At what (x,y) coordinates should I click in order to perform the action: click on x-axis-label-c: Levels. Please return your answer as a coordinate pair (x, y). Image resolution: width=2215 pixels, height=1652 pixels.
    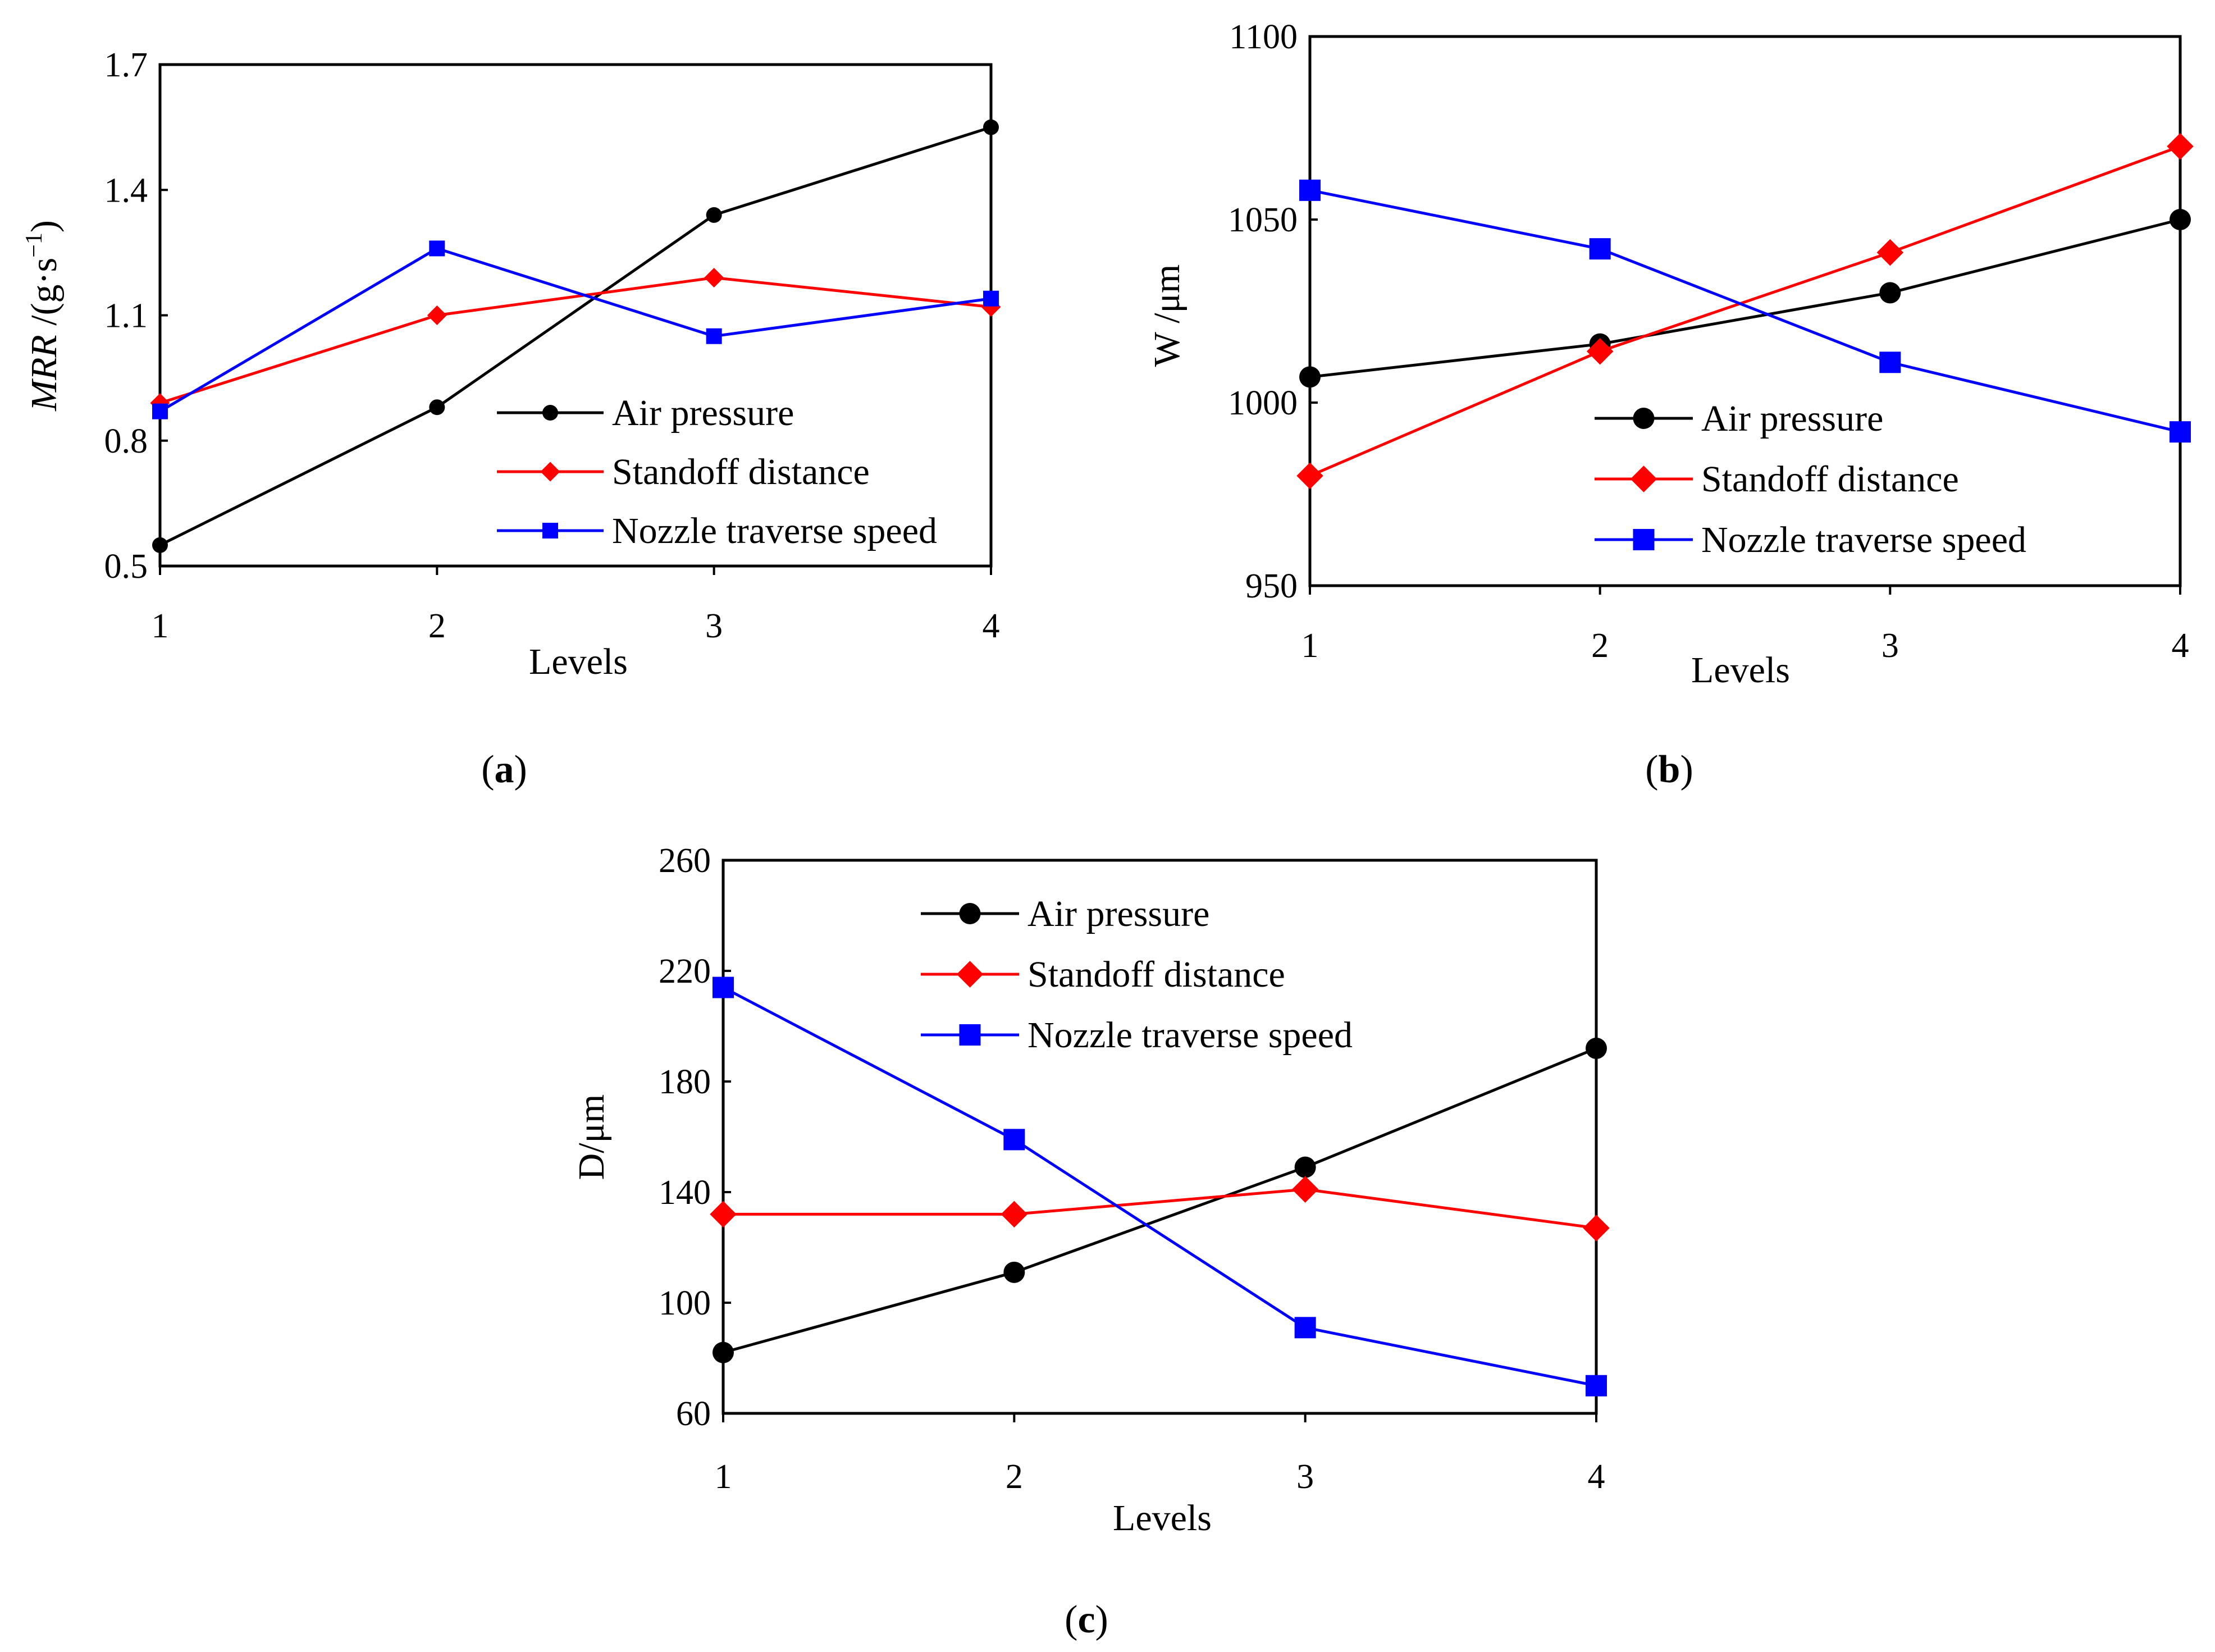
    Looking at the image, I should click on (1162, 1518).